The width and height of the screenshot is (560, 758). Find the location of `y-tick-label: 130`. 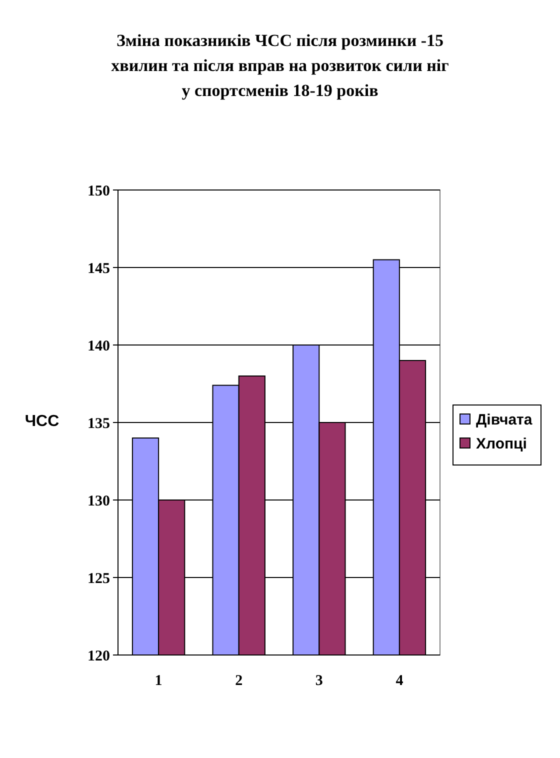

y-tick-label: 130 is located at coordinates (99, 501).